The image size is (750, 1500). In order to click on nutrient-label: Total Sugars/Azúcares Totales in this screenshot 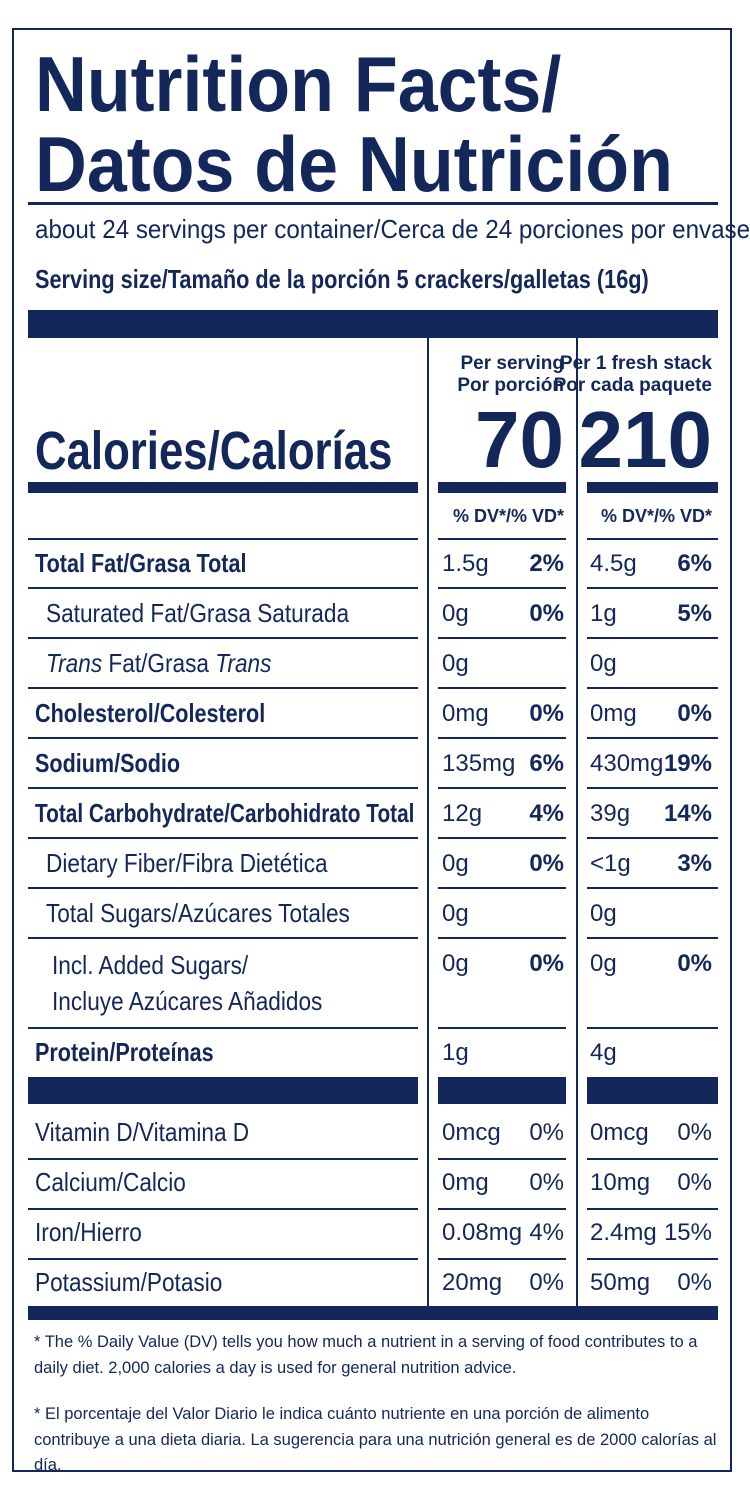, I will do `click(198, 913)`.